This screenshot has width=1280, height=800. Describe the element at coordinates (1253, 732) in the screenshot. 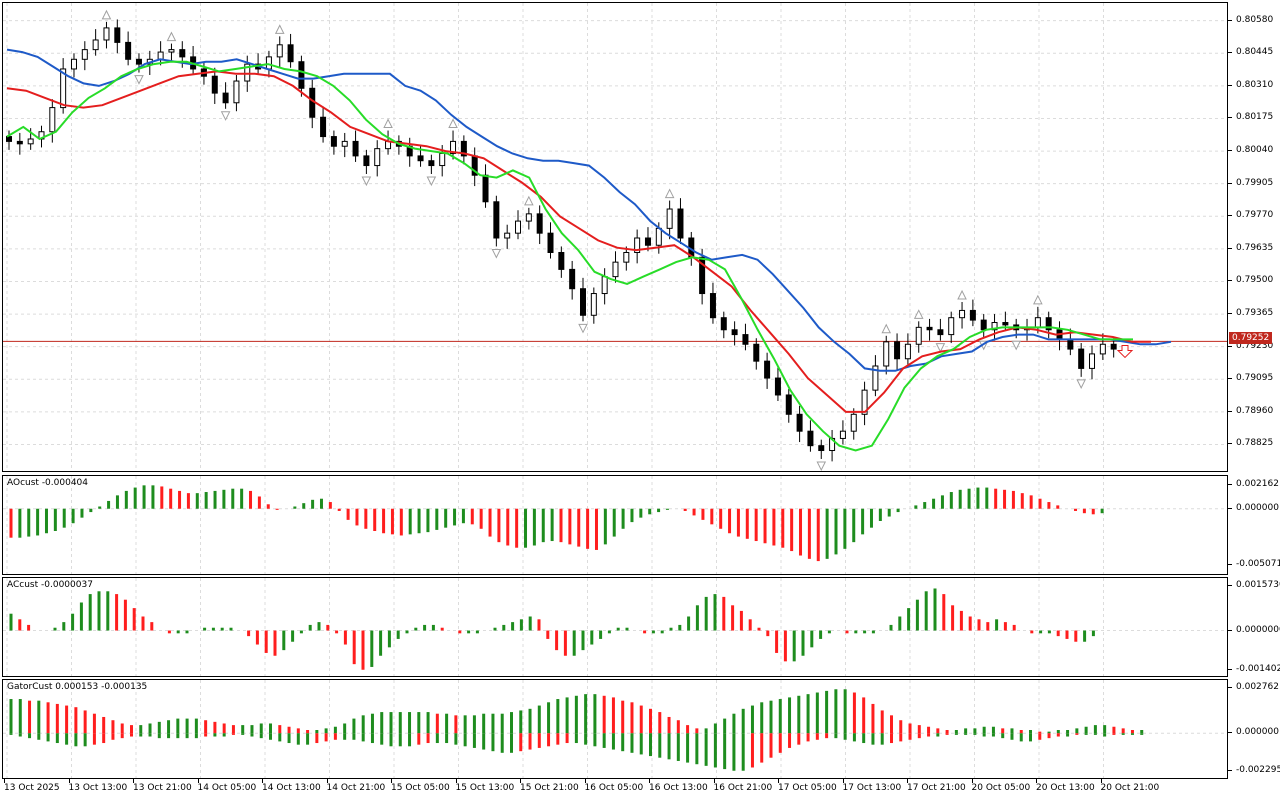

I see `price-tick-label: 0.000000` at that location.